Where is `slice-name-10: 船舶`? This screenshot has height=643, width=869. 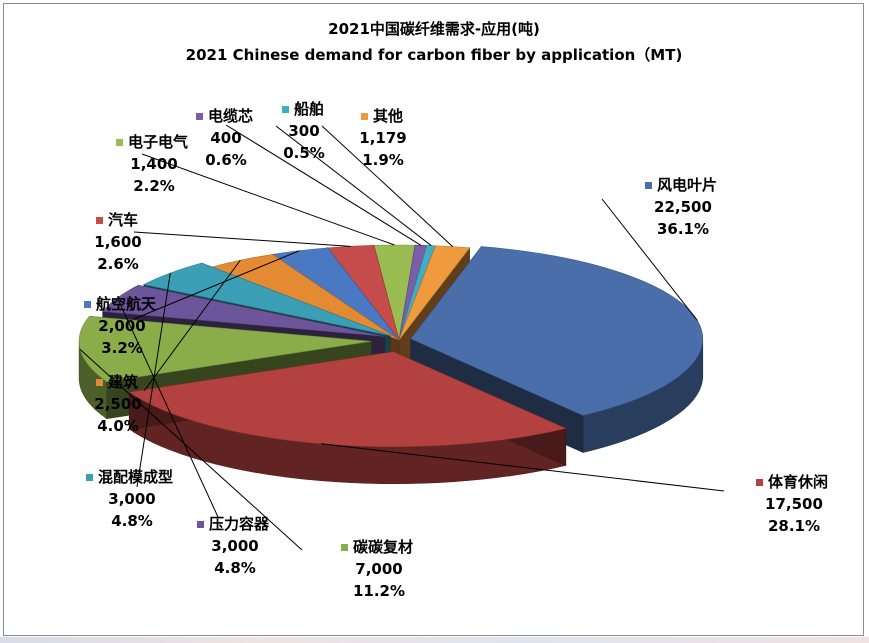
slice-name-10: 船舶 is located at coordinates (309, 109).